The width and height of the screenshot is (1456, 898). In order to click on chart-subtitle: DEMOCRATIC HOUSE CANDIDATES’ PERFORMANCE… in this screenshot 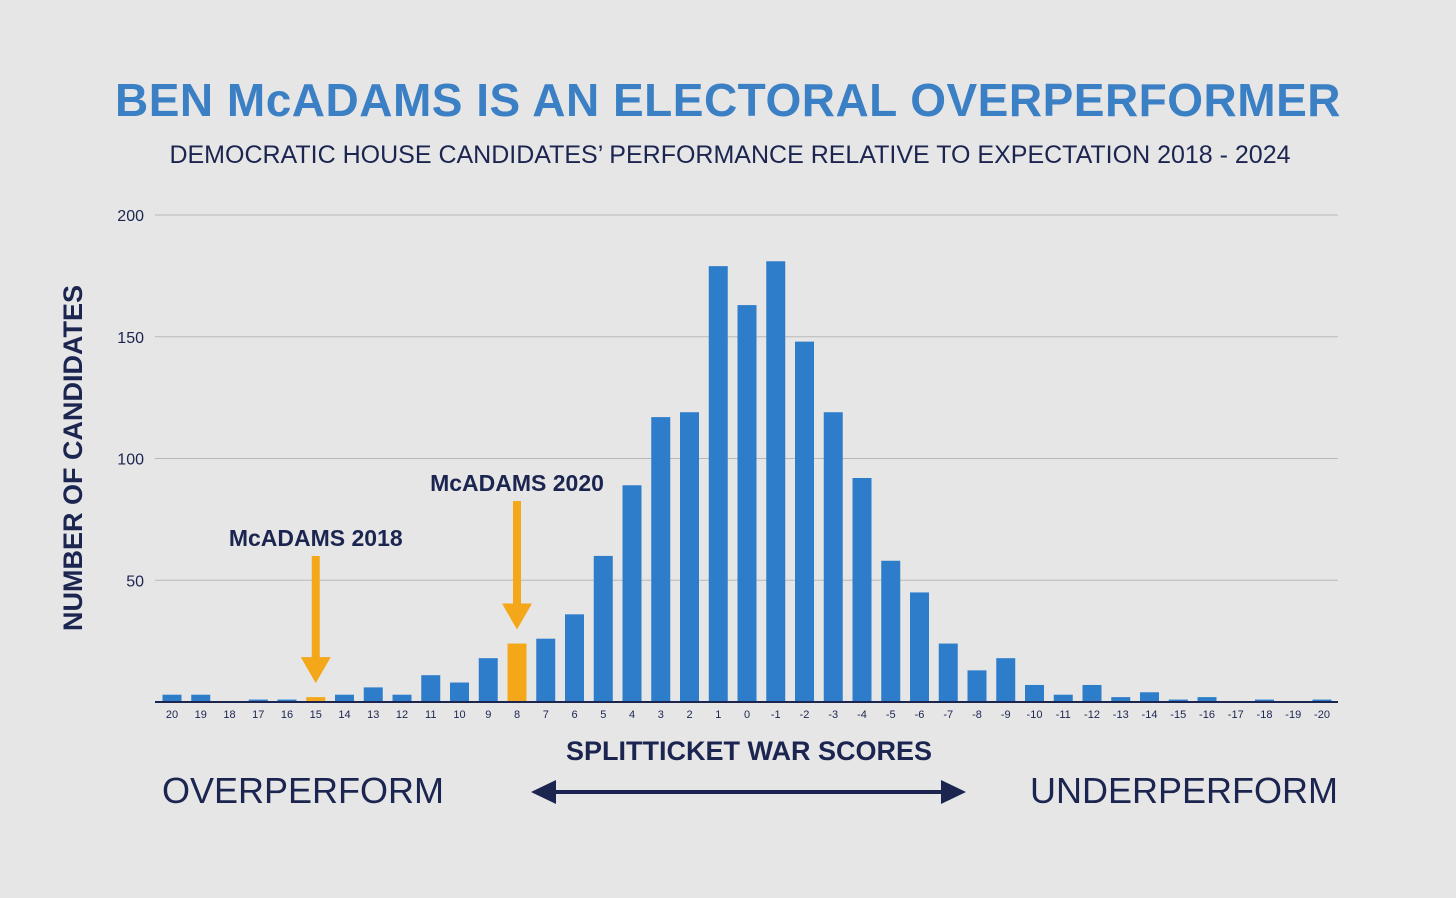, I will do `click(729, 155)`.